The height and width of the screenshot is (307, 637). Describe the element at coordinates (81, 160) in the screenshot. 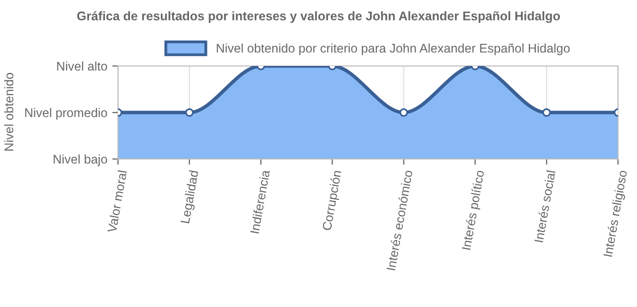

I see `text: Nivel bajo` at that location.